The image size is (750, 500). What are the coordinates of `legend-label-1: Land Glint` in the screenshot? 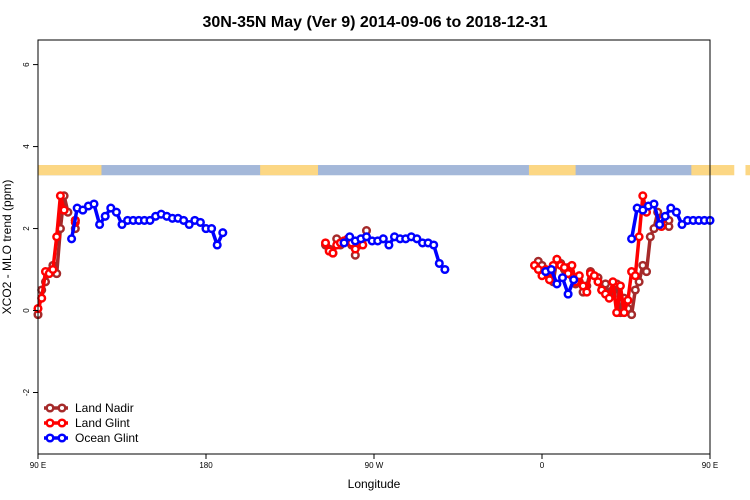 It's located at (102, 423).